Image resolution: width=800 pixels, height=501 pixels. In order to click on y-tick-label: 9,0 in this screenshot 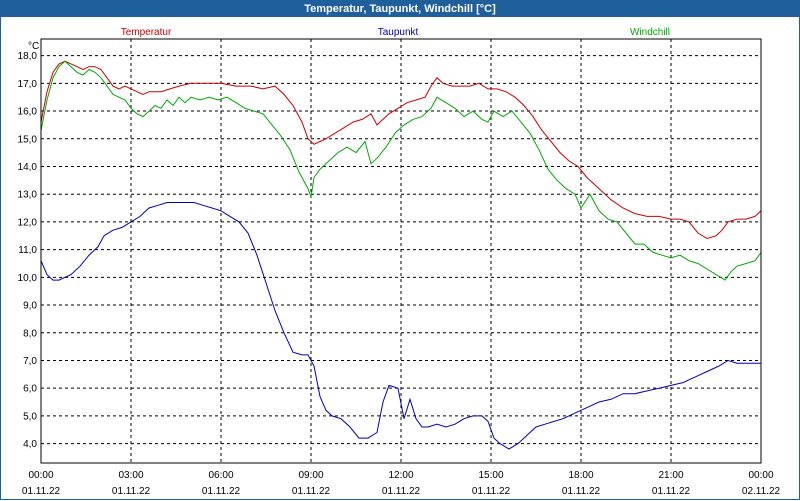, I will do `click(30, 306)`.